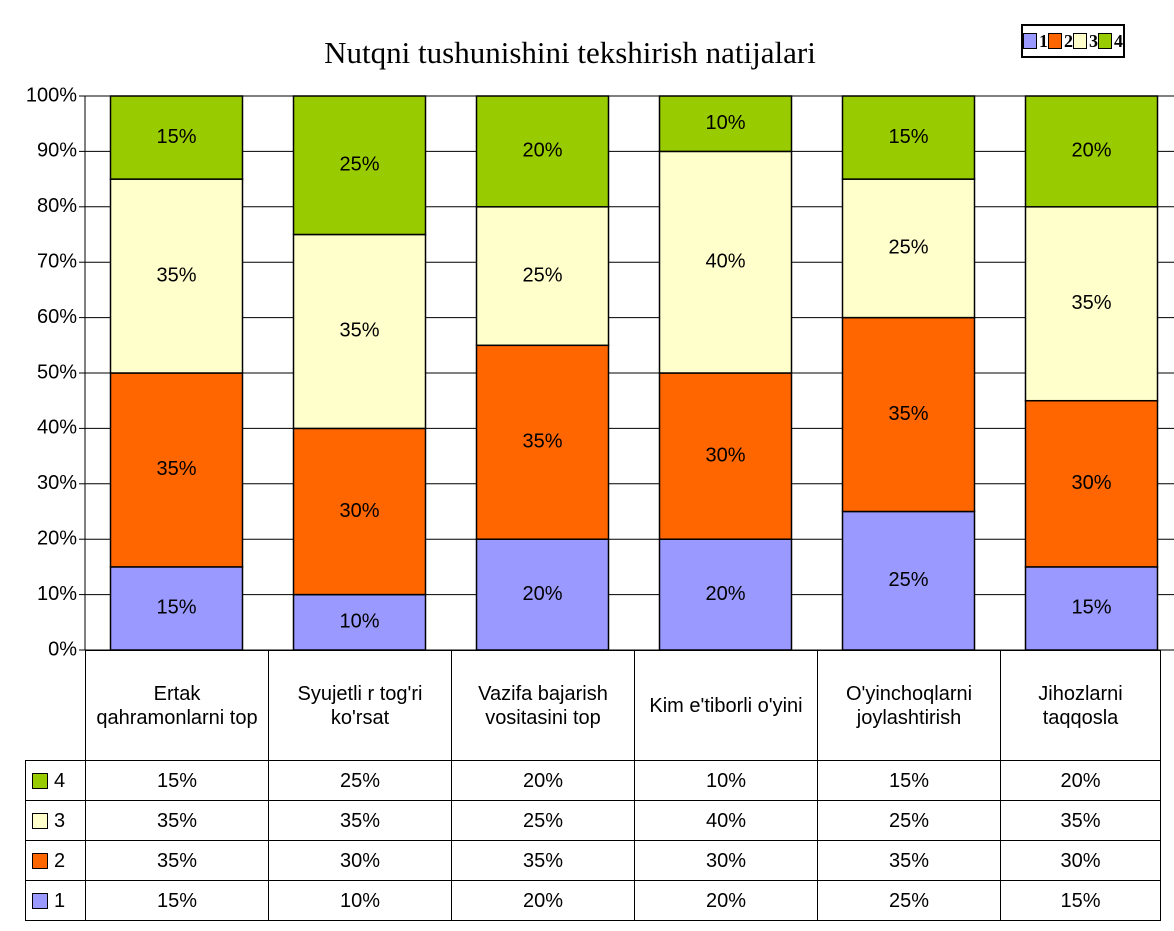 This screenshot has width=1174, height=931. I want to click on y-tick-label: 90%, so click(57, 151).